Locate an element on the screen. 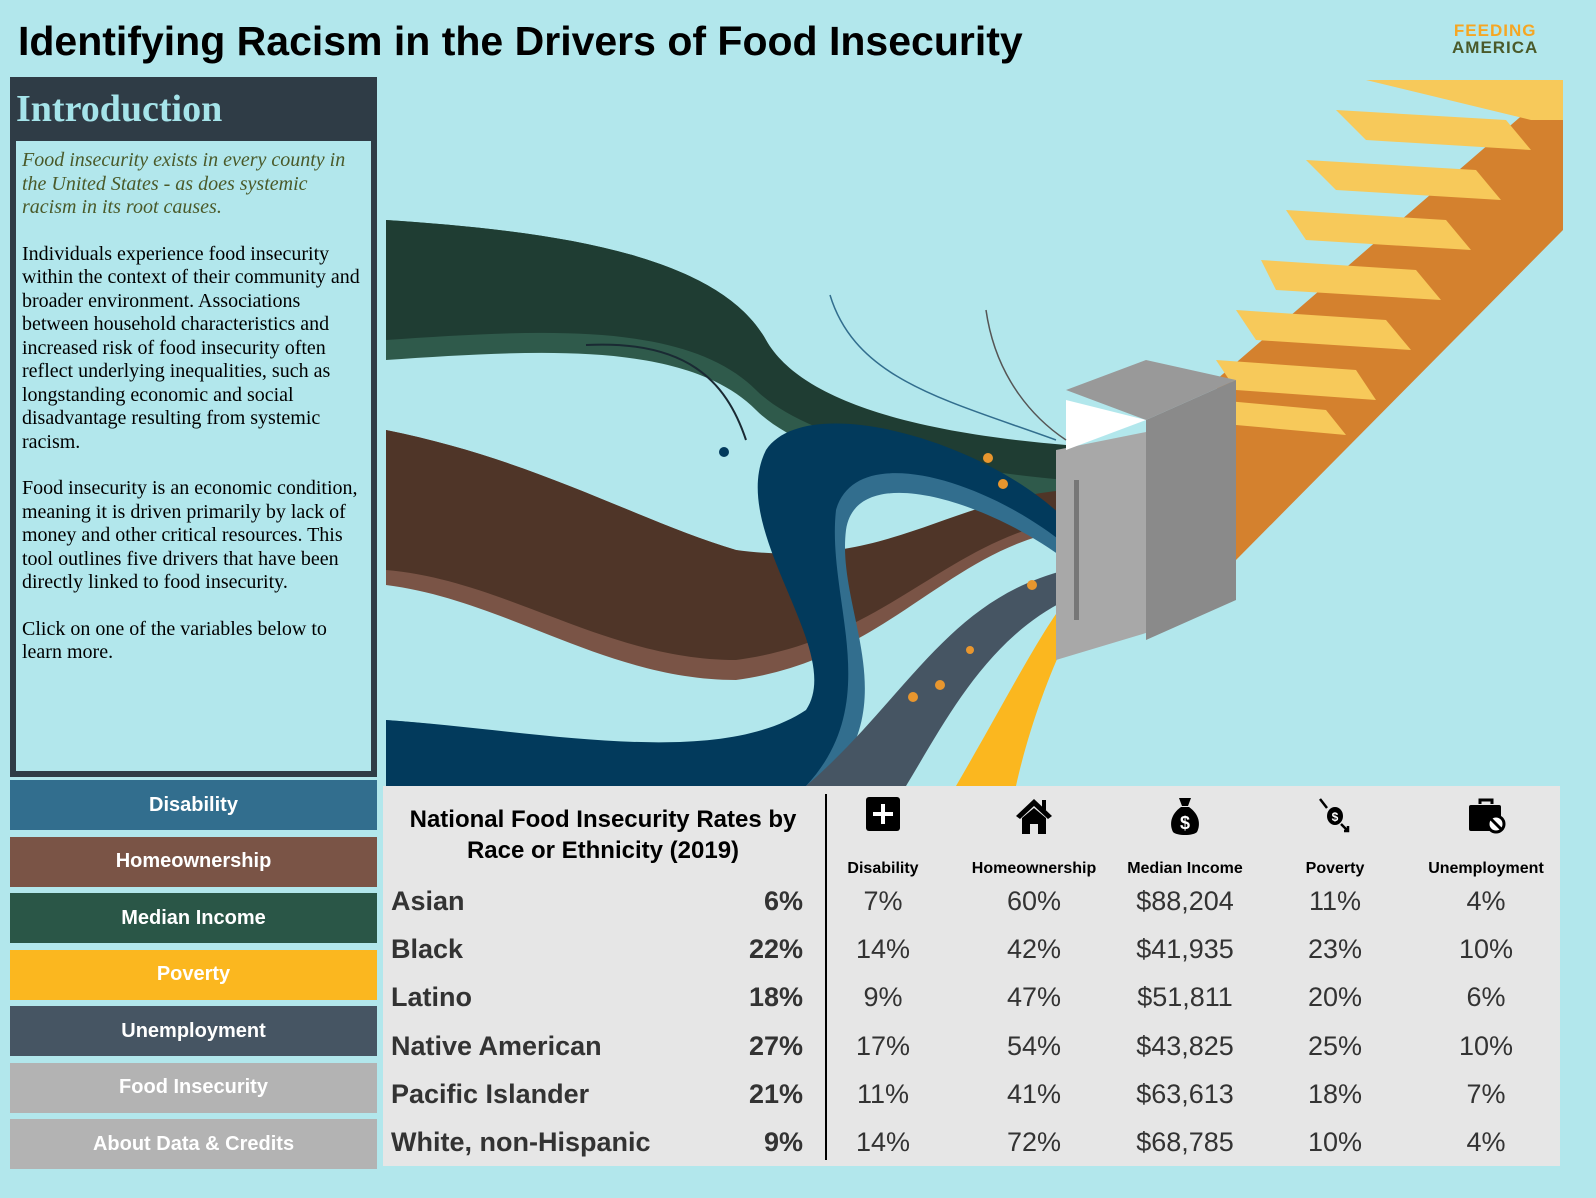 This screenshot has width=1596, height=1198. table-row: Native American 27% 17% 54% $43,825 25% 10% is located at coordinates (971, 1055).